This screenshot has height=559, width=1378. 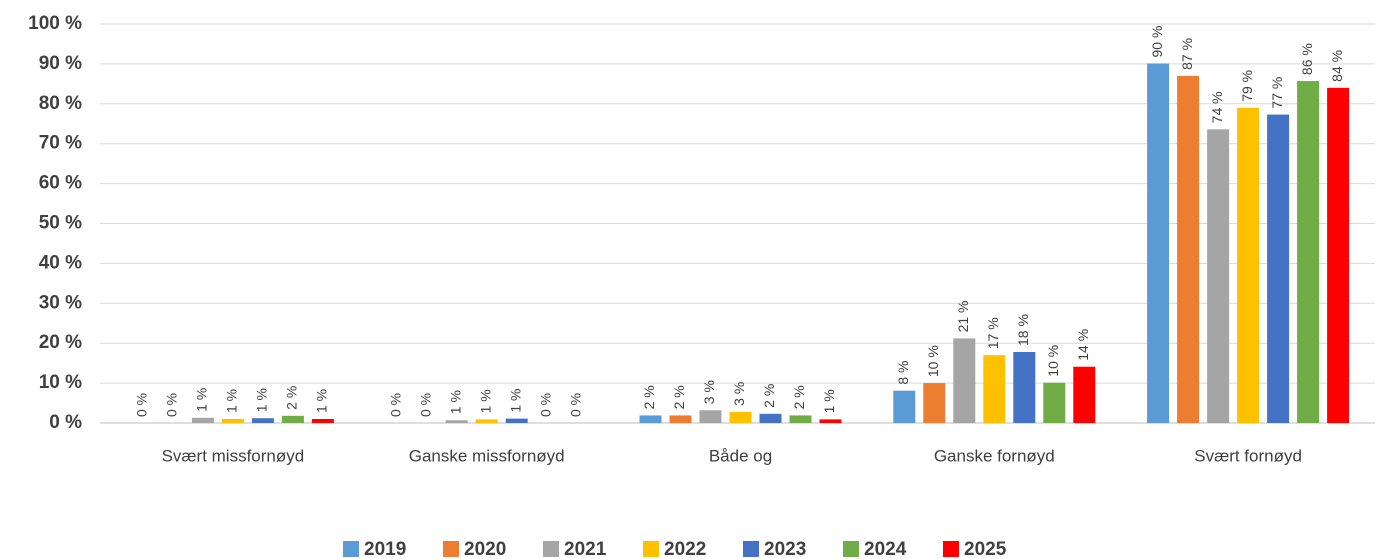 What do you see at coordinates (1157, 42) in the screenshot?
I see `value-label: 90 %` at bounding box center [1157, 42].